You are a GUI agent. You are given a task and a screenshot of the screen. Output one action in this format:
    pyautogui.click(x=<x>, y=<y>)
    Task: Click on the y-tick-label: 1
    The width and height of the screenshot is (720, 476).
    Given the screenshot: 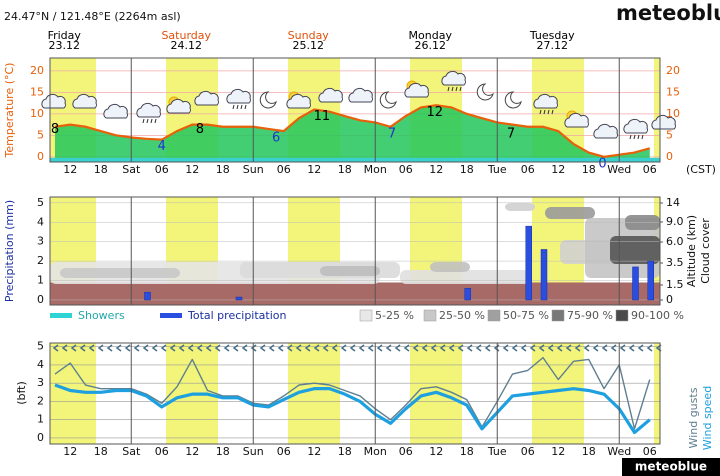 What is the action you would take?
    pyautogui.click(x=40, y=280)
    